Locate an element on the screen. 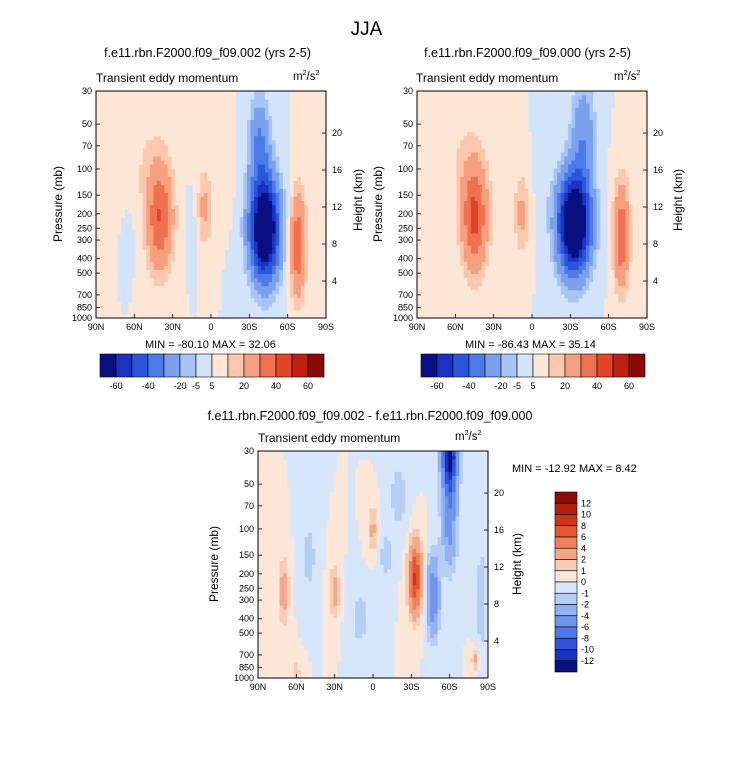  panel2-ytick-label: 400 is located at coordinates (405, 259).